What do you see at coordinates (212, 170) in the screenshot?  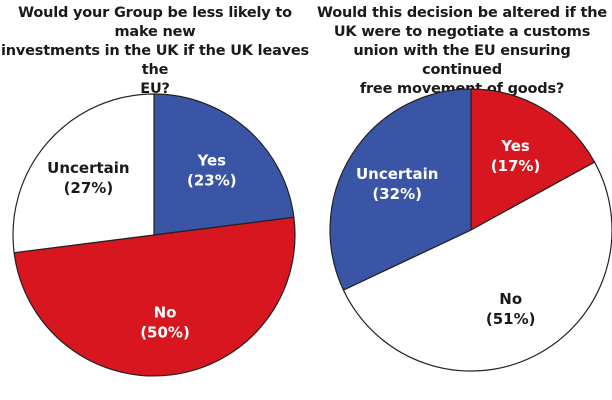 I see `slice-label-yes: Yes (23%)` at bounding box center [212, 170].